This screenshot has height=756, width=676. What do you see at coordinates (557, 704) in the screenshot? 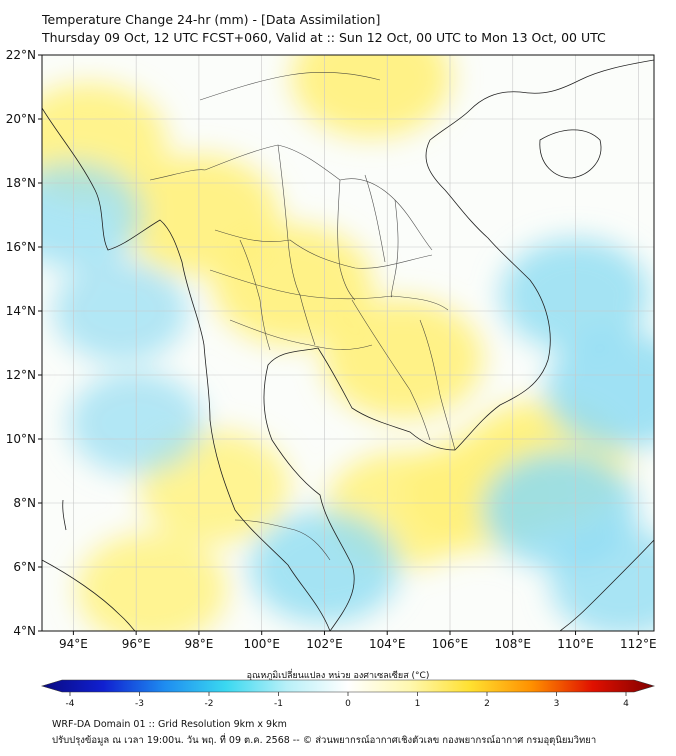
I see `colorbar-tick-label: 3` at bounding box center [557, 704].